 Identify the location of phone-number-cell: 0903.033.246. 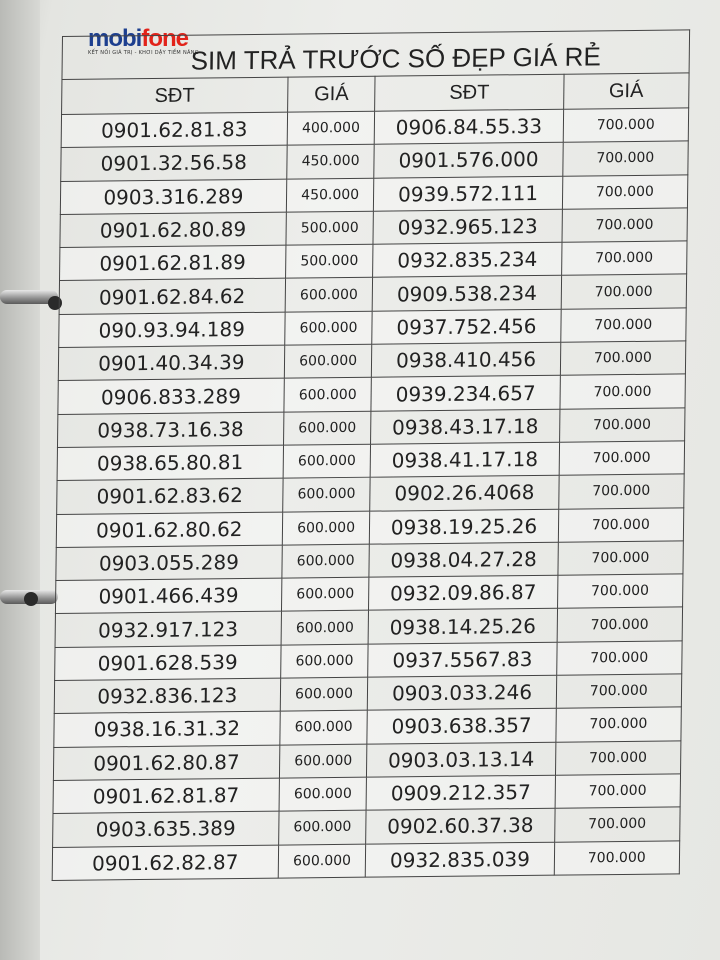
(462, 693).